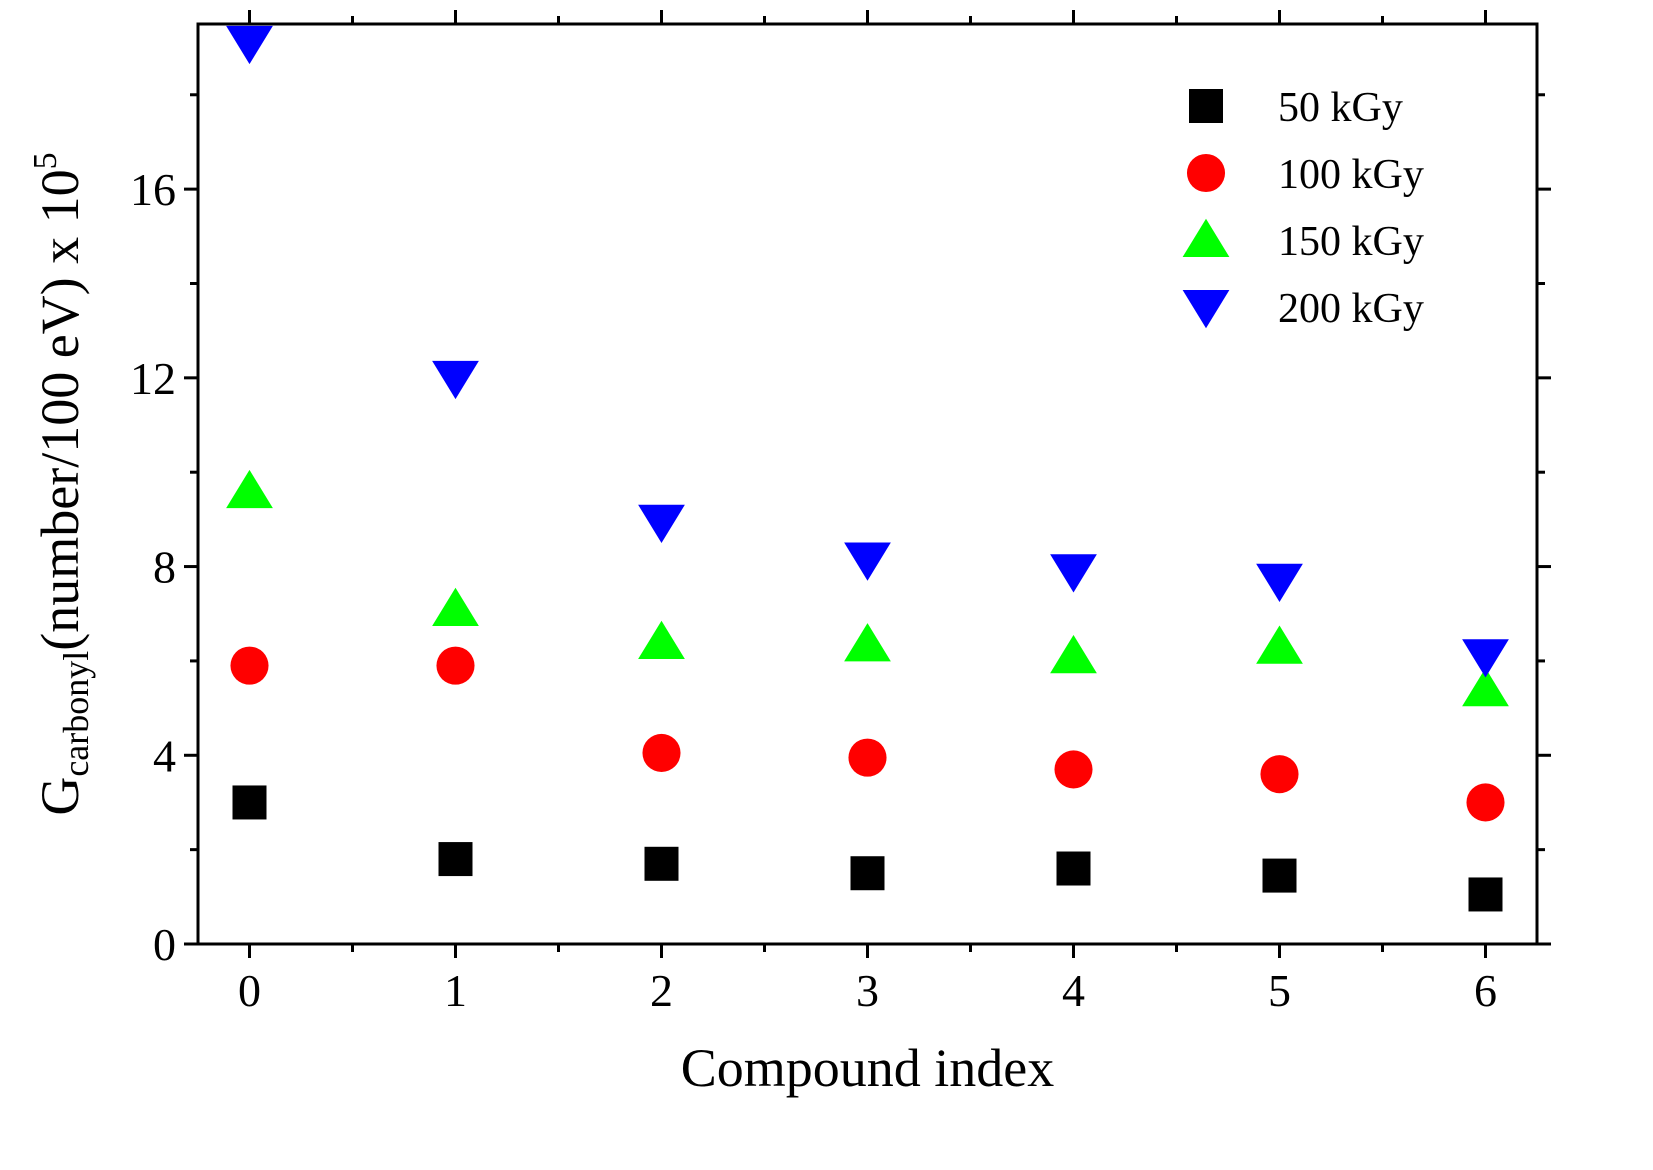  I want to click on legend-label-50-kgy: 50 kGy, so click(1340, 108).